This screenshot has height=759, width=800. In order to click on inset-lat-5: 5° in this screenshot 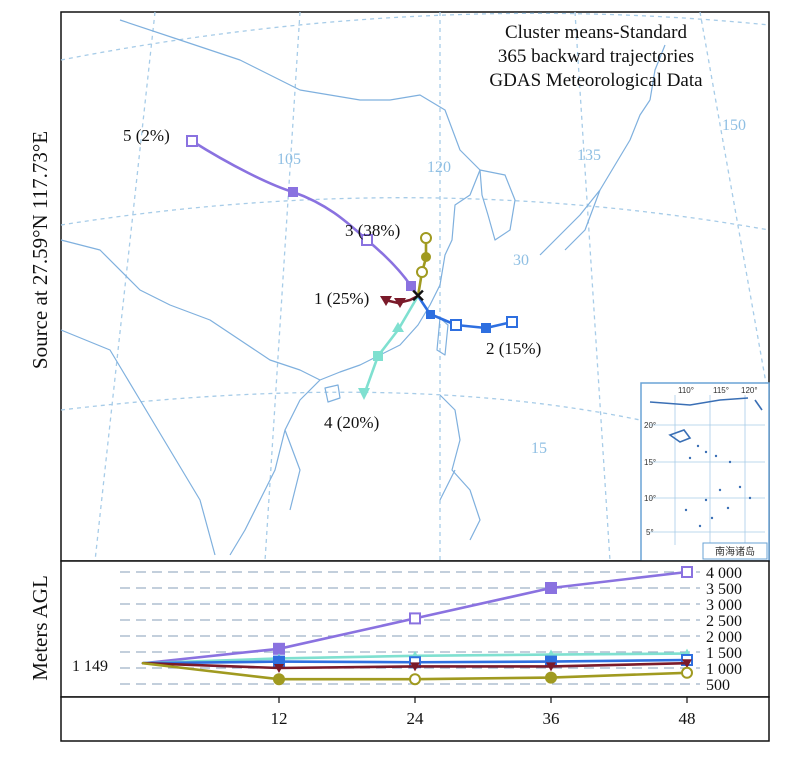, I will do `click(650, 532)`.